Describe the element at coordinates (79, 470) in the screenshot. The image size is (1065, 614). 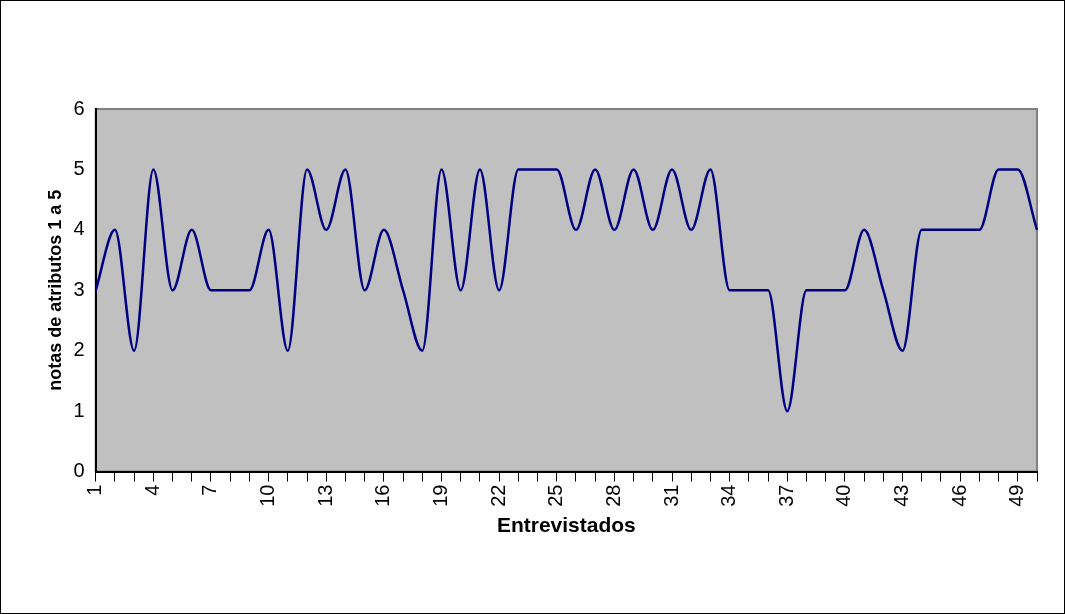
I see `y-tick-label: 0` at that location.